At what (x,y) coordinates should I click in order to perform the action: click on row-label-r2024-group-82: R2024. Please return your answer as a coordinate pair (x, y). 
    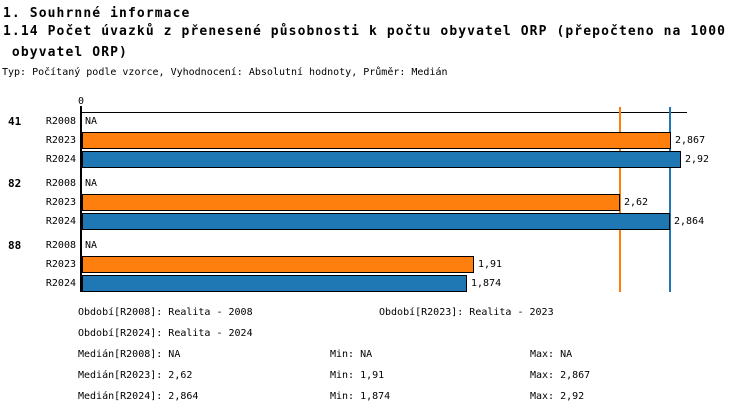
    Looking at the image, I should click on (60, 221).